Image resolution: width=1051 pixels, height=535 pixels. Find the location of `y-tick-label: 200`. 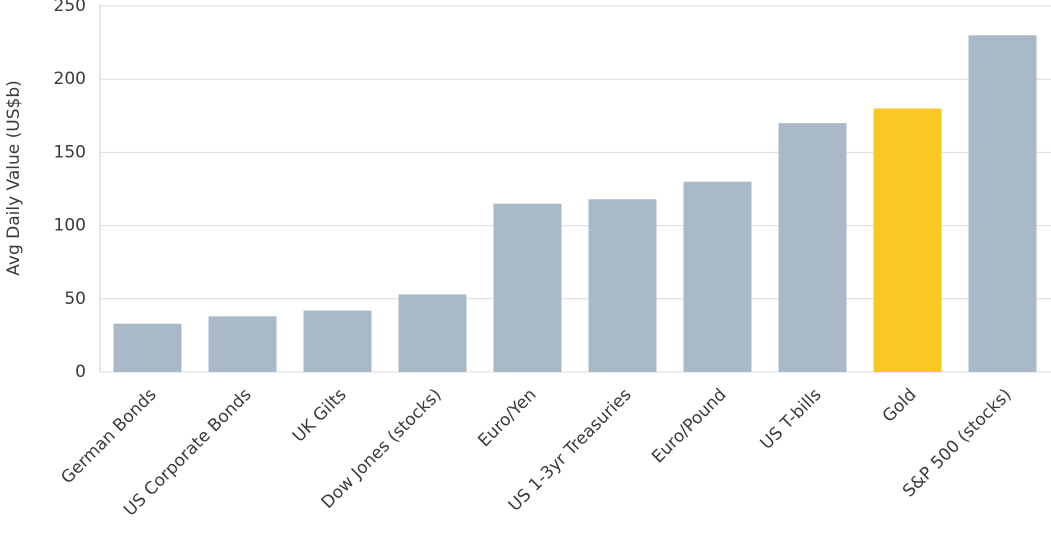

y-tick-label: 200 is located at coordinates (70, 79).